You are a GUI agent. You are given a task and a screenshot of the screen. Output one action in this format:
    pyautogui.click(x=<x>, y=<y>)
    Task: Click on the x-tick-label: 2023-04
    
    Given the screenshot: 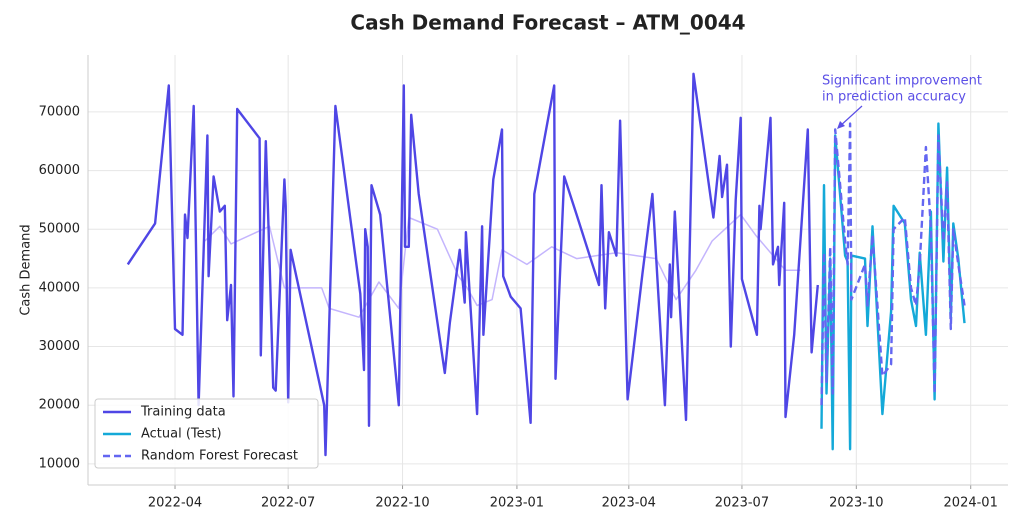 What is the action you would take?
    pyautogui.click(x=629, y=503)
    